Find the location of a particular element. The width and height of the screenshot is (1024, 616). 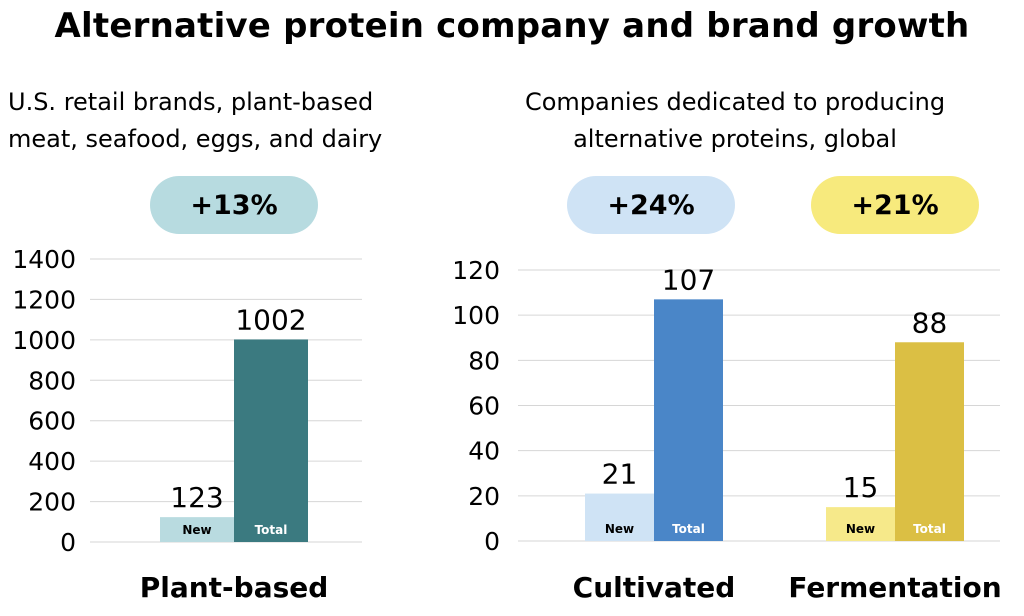

y-tick-label: 400 is located at coordinates (52, 461).